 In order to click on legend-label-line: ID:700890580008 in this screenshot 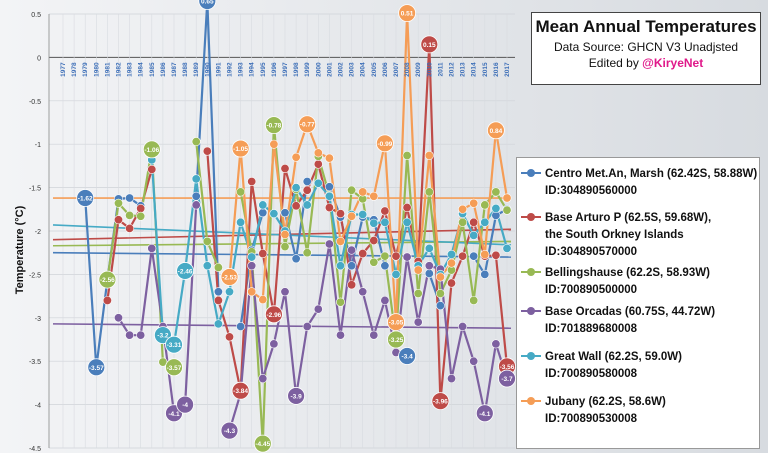, I will do `click(591, 374)`.